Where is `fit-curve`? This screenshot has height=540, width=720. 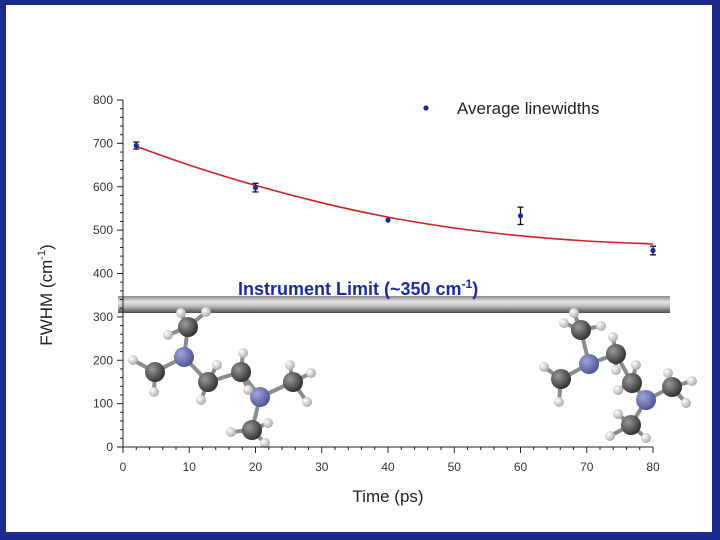 fit-curve is located at coordinates (395, 195).